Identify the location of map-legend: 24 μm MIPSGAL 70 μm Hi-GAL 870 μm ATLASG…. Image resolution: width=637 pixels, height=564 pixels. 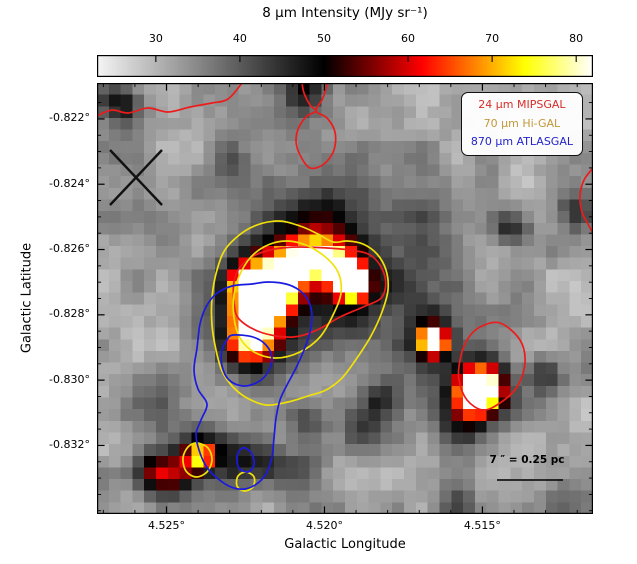
(521, 124).